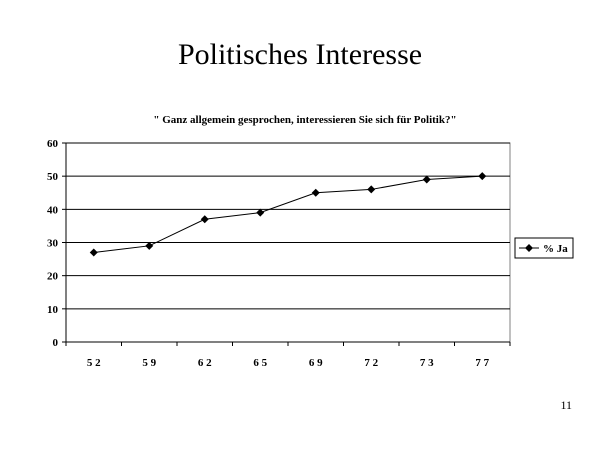 The image size is (600, 450). I want to click on series-group, so click(288, 214).